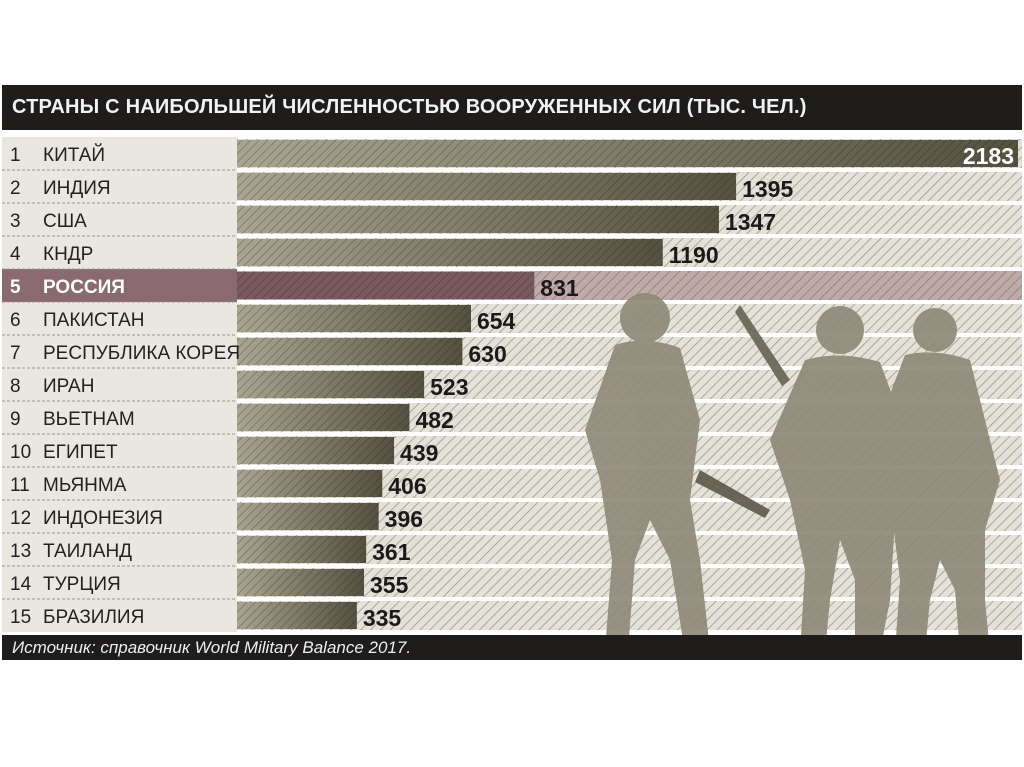 The width and height of the screenshot is (1024, 767). Describe the element at coordinates (694, 255) in the screenshot. I see `value-label: 1190` at that location.